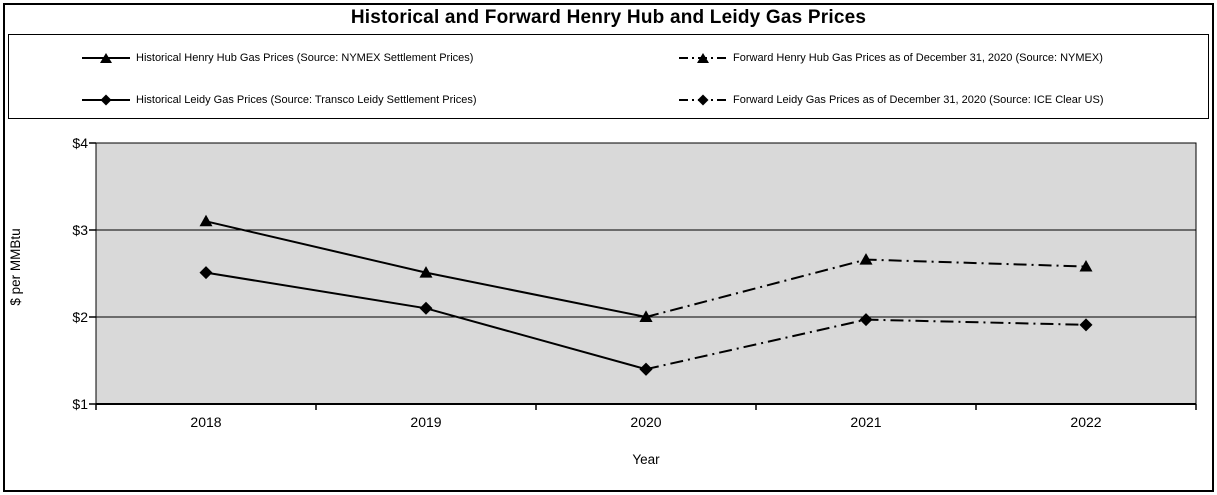 This screenshot has width=1217, height=495. What do you see at coordinates (646, 459) in the screenshot?
I see `x-axis-title: Year` at bounding box center [646, 459].